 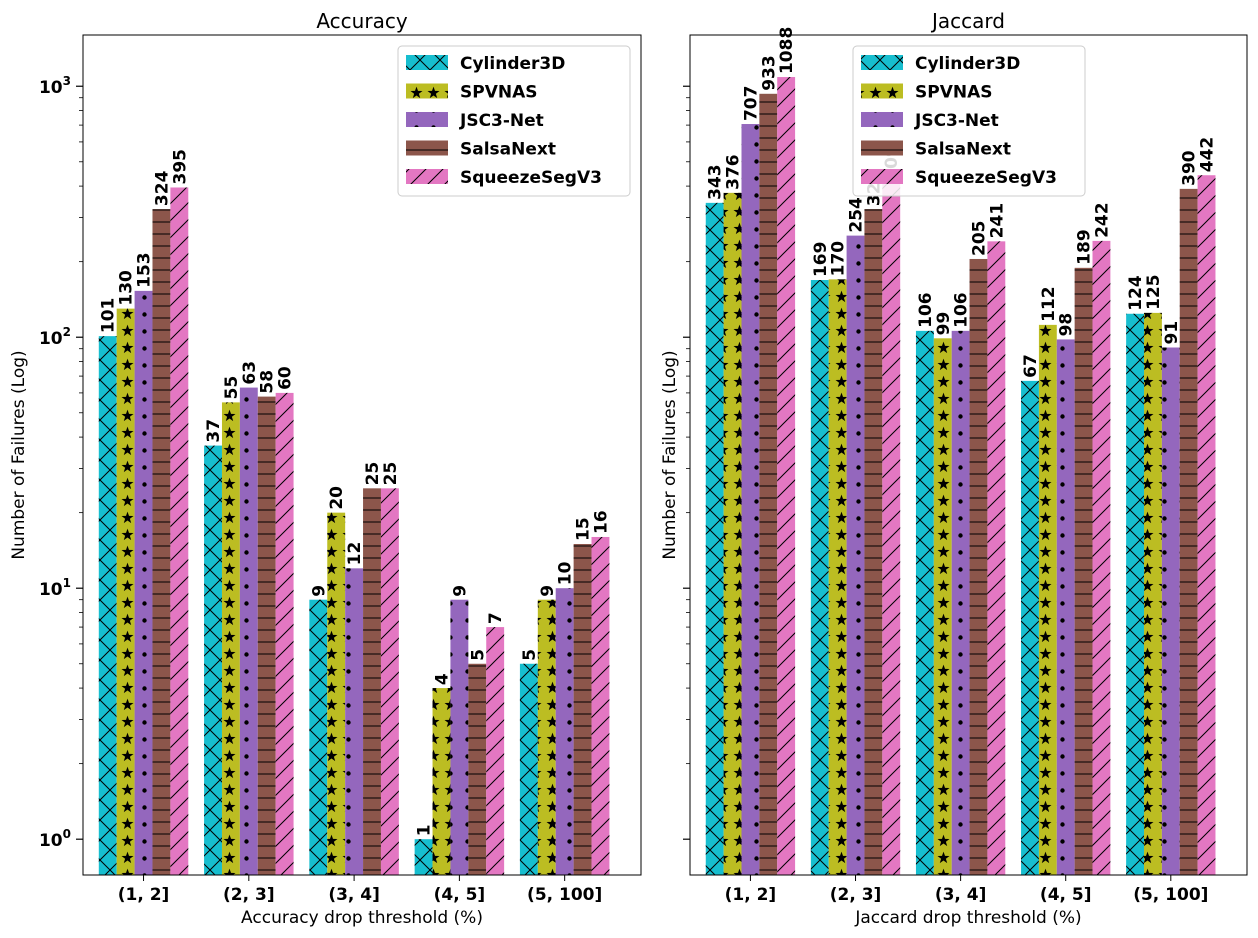 I want to click on bar-value-label: 205, so click(x=979, y=238).